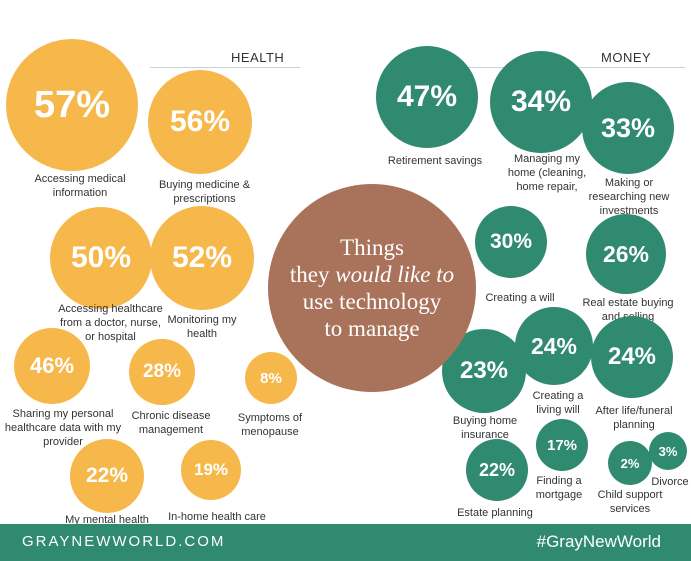  I want to click on health-bubble-3: 50%, so click(101, 258).